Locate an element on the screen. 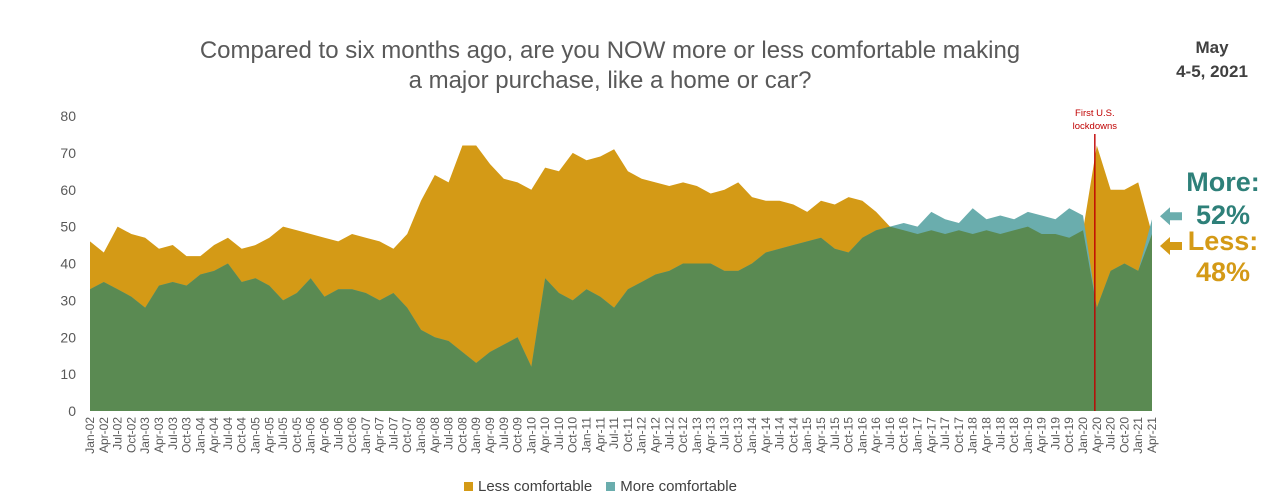 Image resolution: width=1273 pixels, height=495 pixels. x-tick-label: Oct-02 is located at coordinates (131, 435).